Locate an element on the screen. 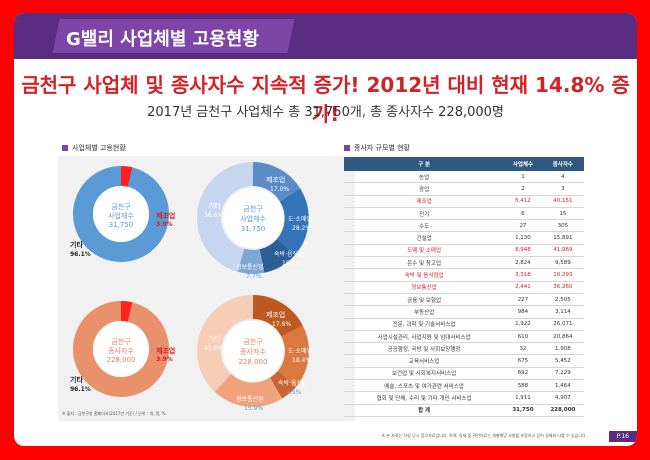  table-row: 건설업 1,130 15,891 is located at coordinates (464, 238).